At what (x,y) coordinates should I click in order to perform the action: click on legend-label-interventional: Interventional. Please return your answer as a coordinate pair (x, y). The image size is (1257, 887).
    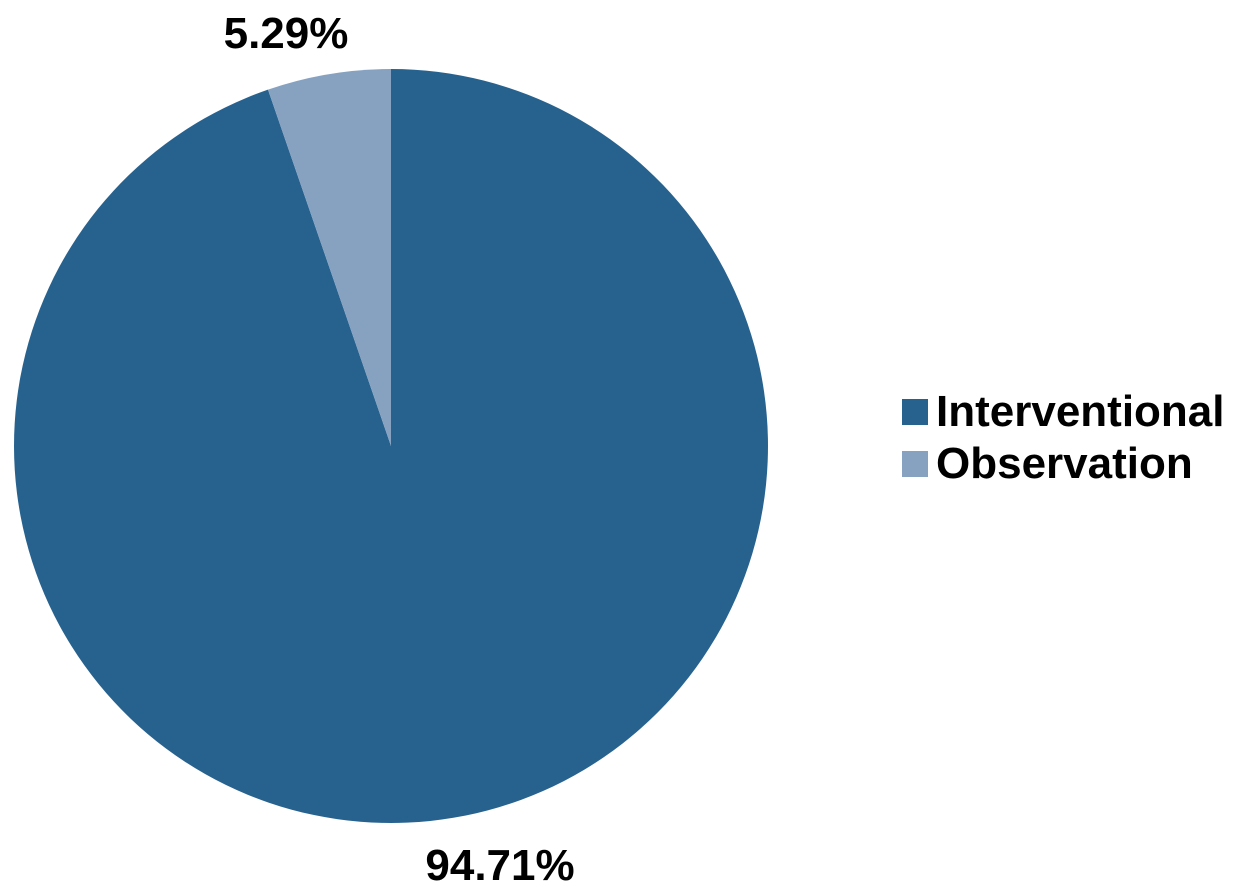
    Looking at the image, I should click on (1080, 411).